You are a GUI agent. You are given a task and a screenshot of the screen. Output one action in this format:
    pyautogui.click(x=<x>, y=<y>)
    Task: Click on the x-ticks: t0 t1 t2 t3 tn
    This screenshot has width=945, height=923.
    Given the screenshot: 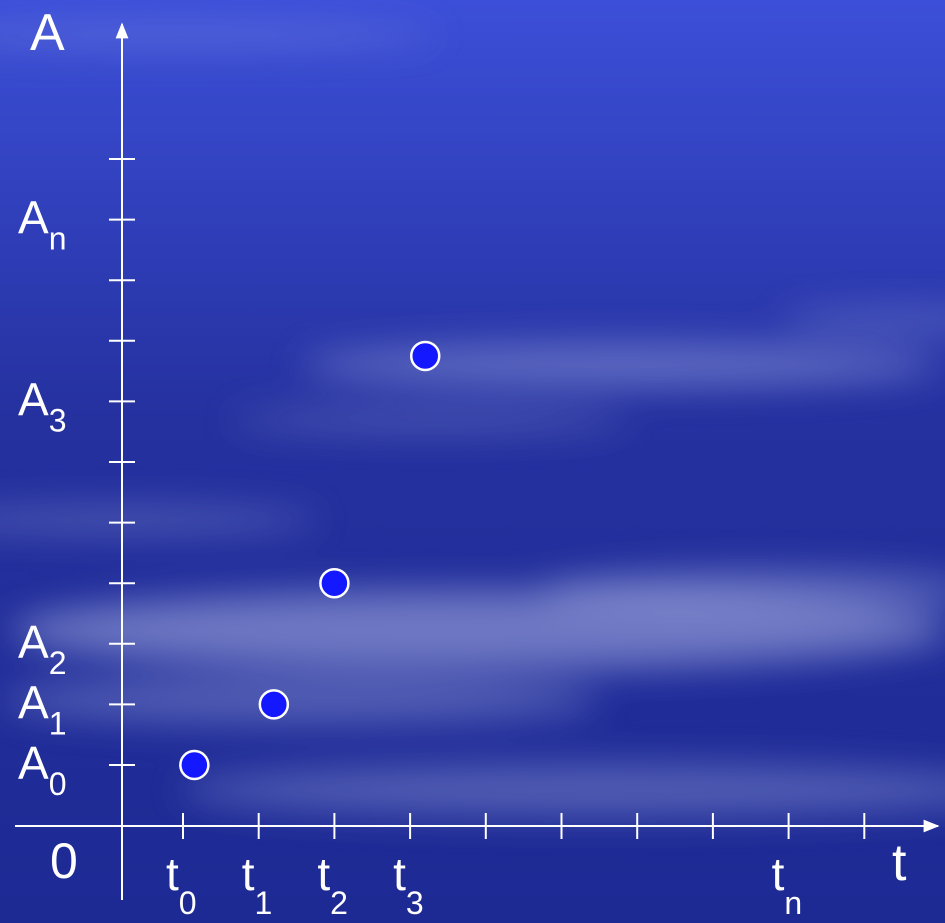 What is the action you would take?
    pyautogui.click(x=516, y=867)
    